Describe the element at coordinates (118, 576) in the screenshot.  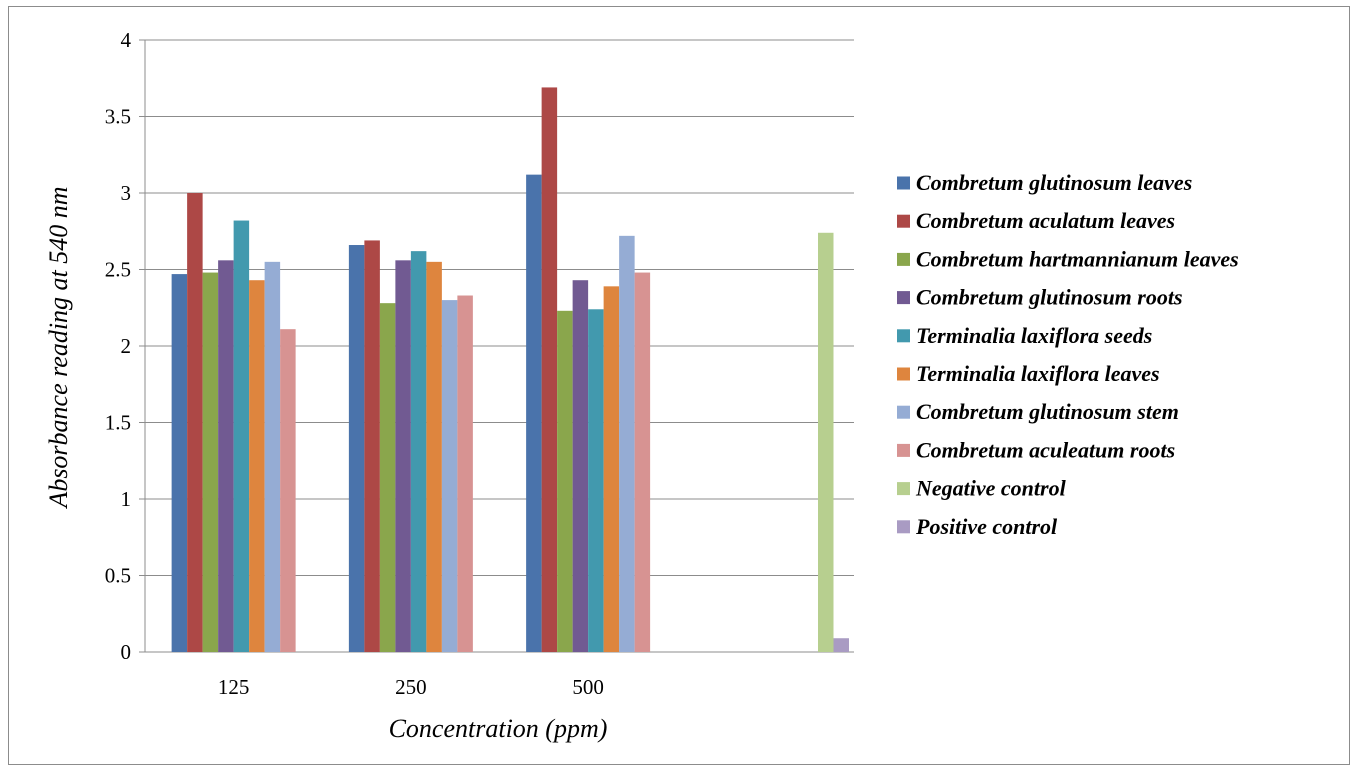
I see `y-tick-label: 0.5` at that location.